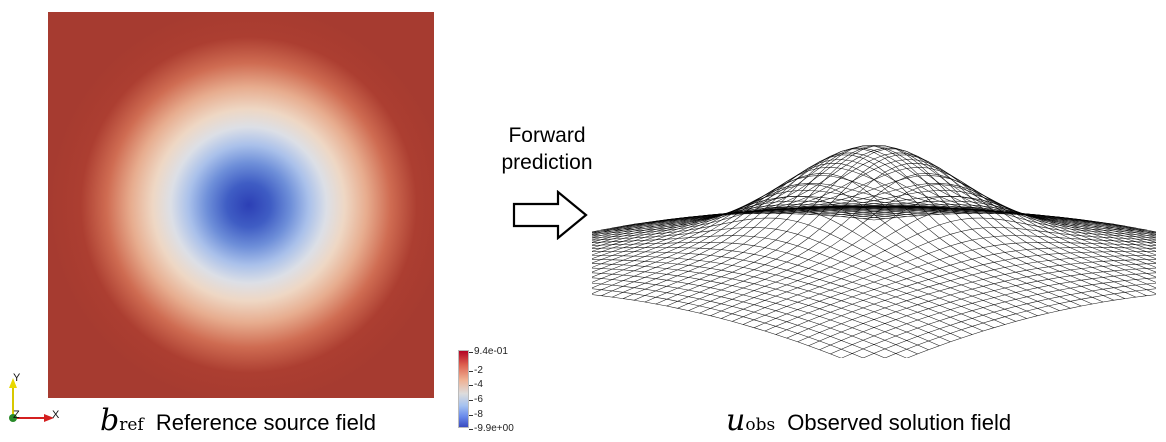 This screenshot has width=1166, height=442. Describe the element at coordinates (760, 425) in the screenshot. I see `caption-subscript: obs` at that location.